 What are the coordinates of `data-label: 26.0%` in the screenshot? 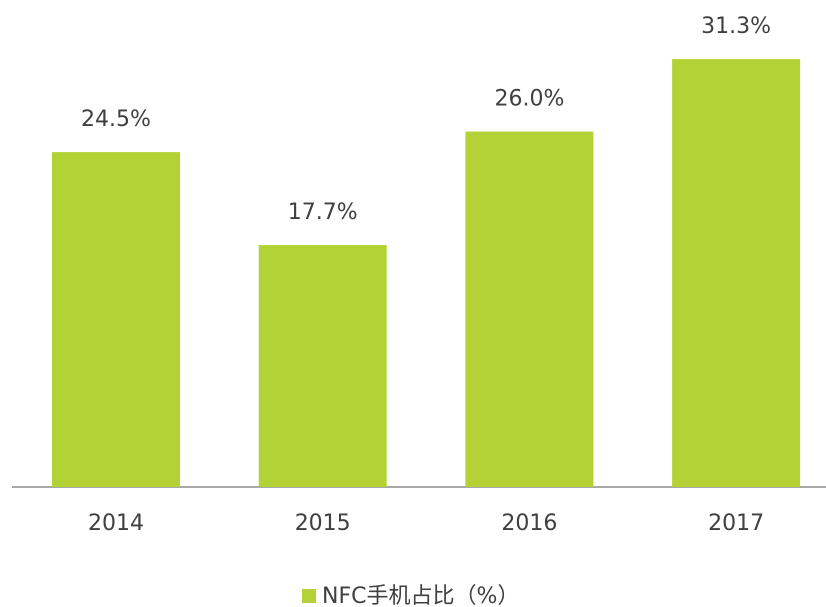 It's located at (529, 99).